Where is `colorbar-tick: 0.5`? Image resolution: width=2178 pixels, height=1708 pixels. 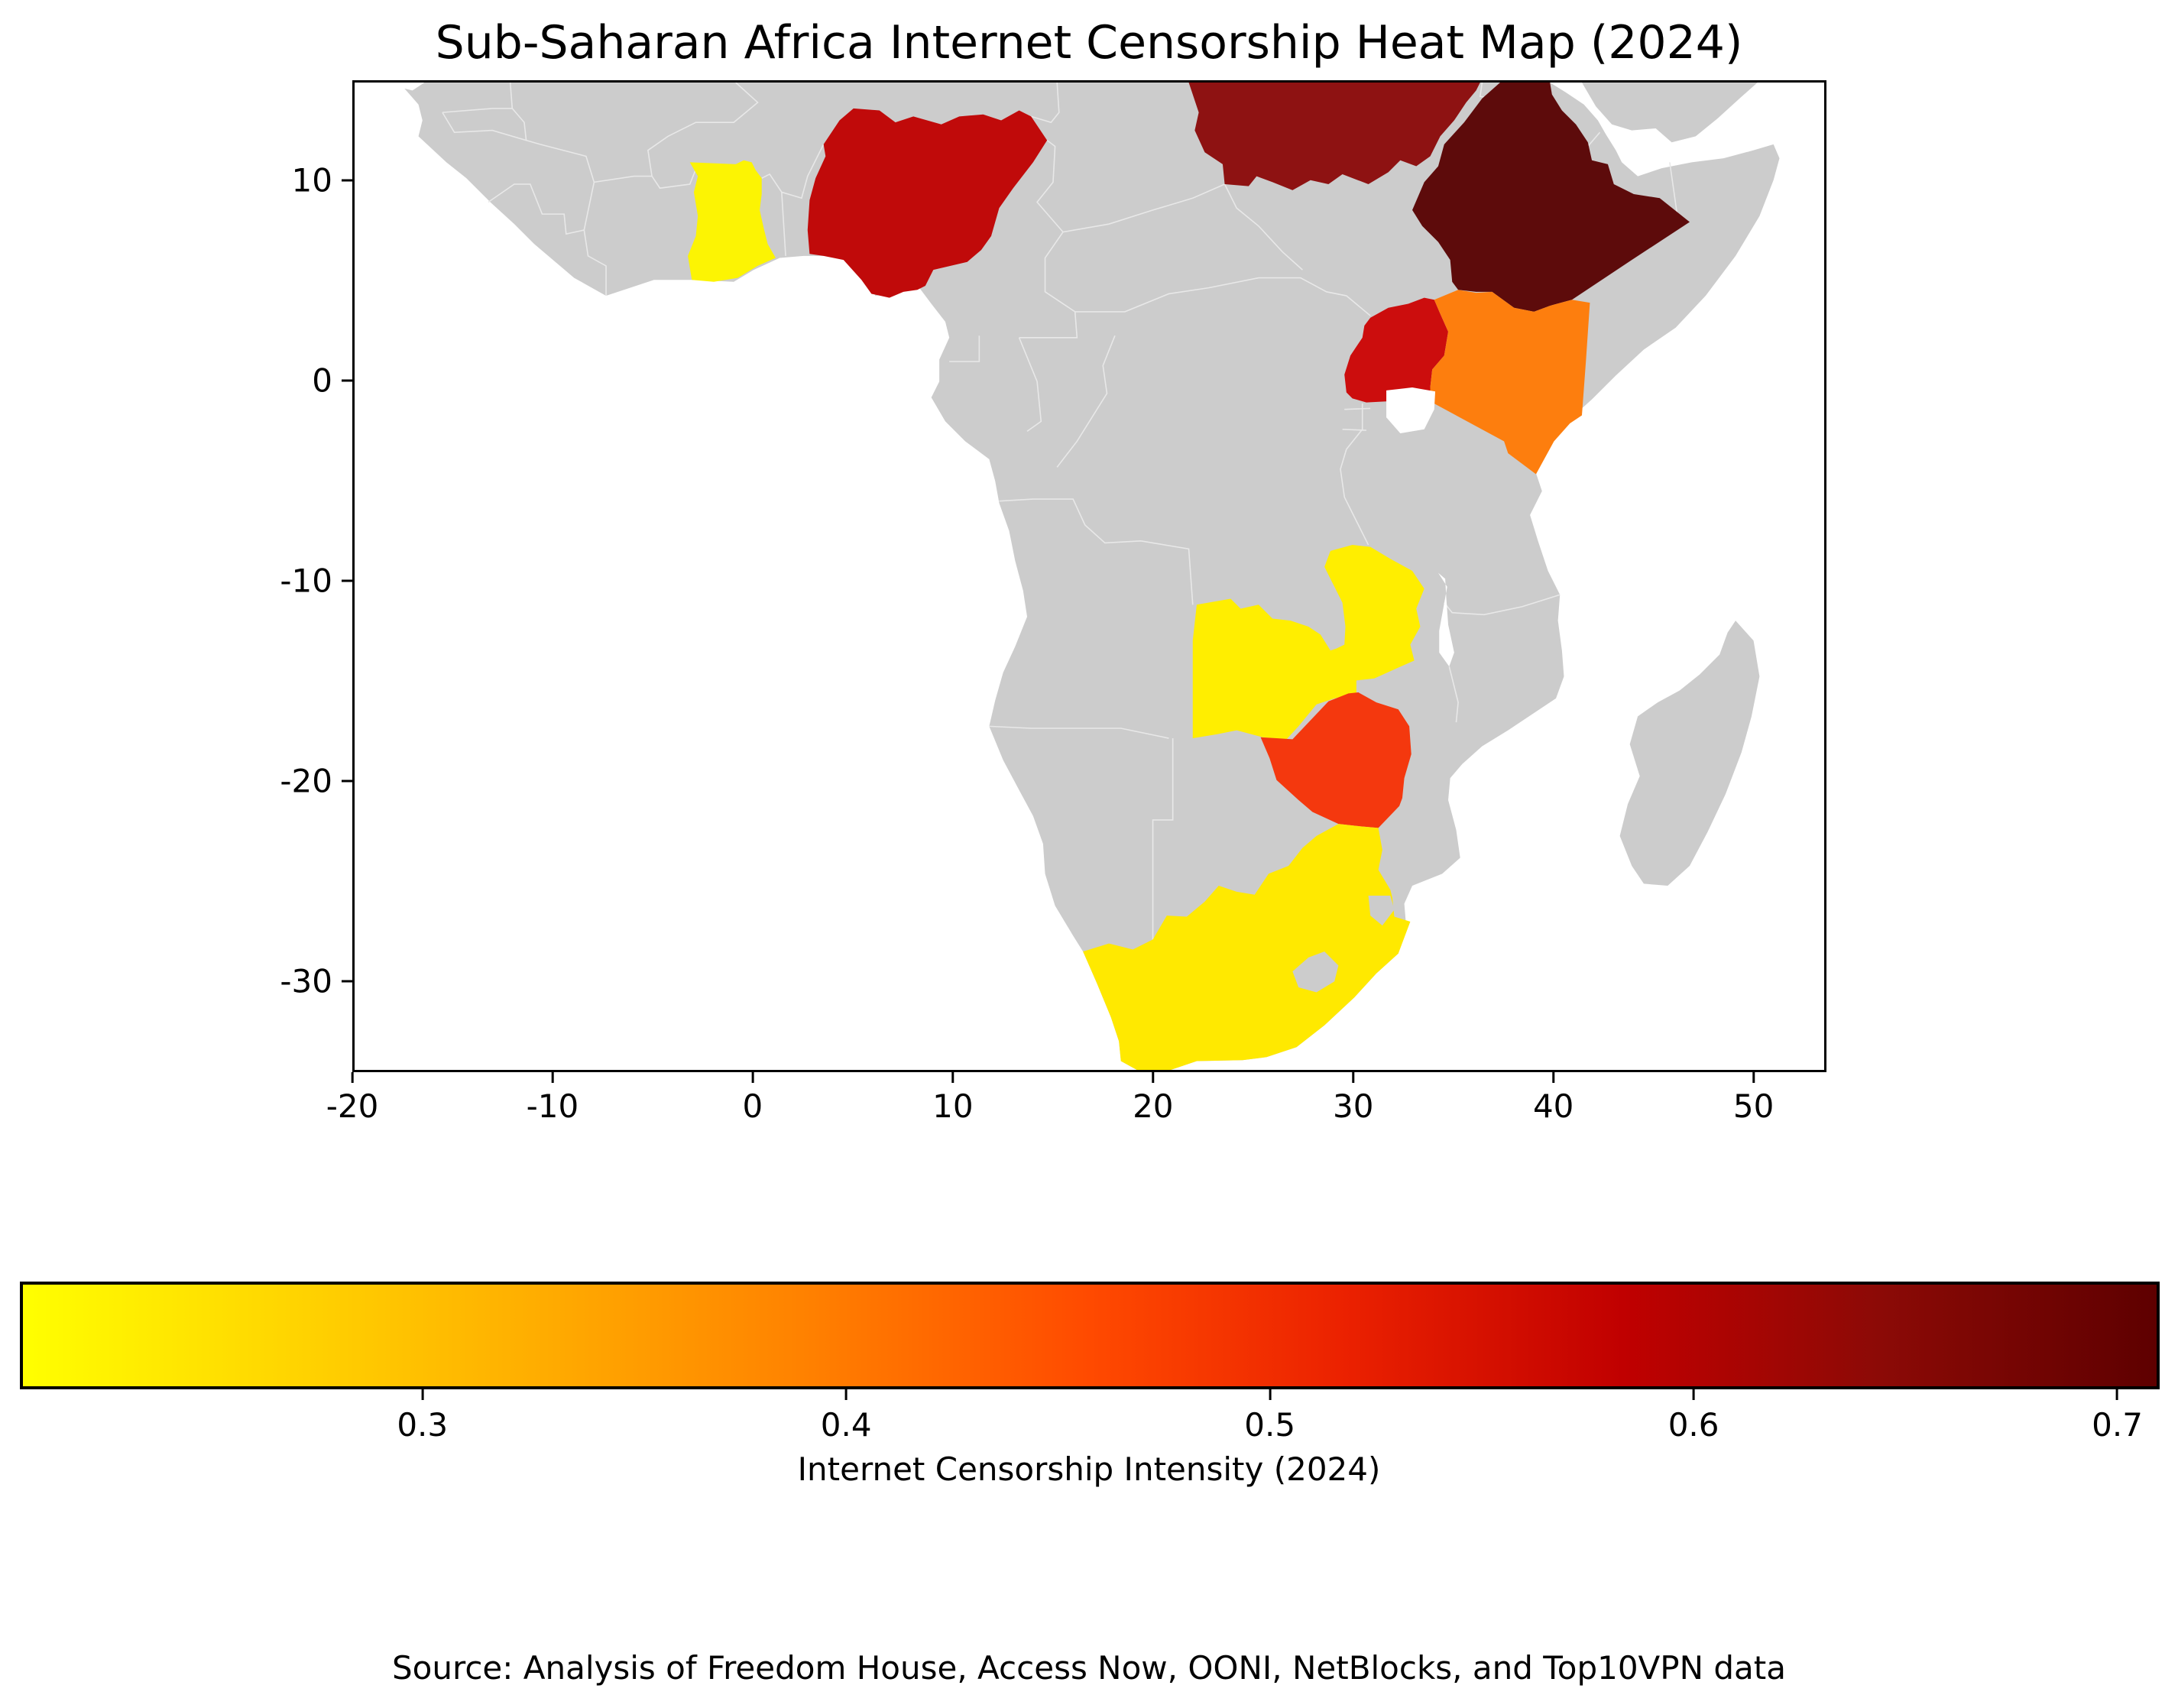 colorbar-tick: 0.5 is located at coordinates (1269, 1416).